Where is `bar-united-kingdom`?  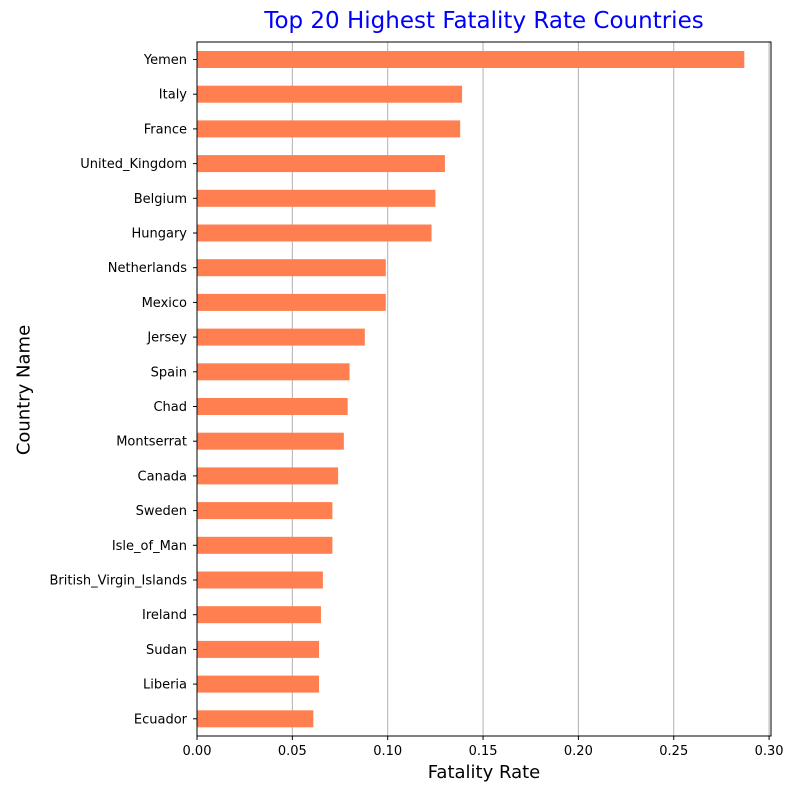 bar-united-kingdom is located at coordinates (321, 164).